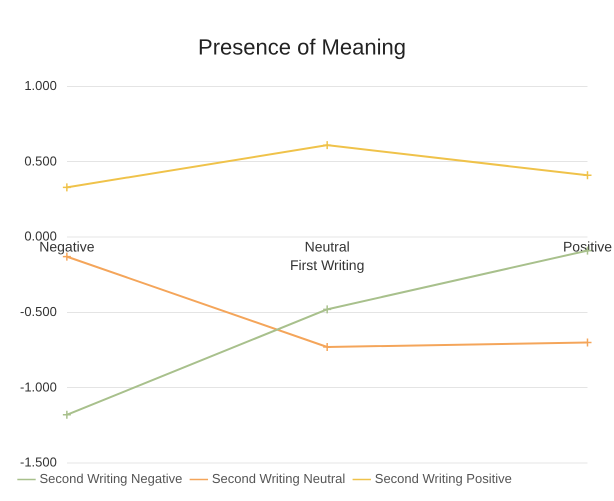 The width and height of the screenshot is (614, 501). I want to click on x-tick-label: Neutral, so click(327, 246).